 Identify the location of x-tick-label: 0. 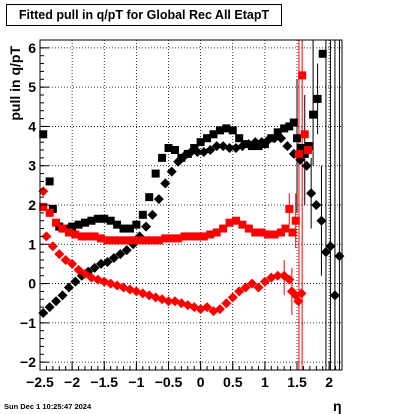
(201, 382).